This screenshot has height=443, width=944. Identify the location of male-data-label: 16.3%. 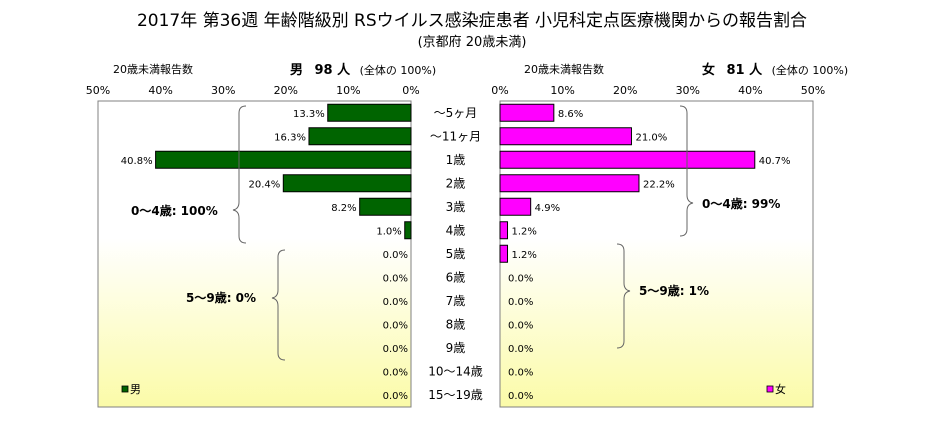
(290, 137).